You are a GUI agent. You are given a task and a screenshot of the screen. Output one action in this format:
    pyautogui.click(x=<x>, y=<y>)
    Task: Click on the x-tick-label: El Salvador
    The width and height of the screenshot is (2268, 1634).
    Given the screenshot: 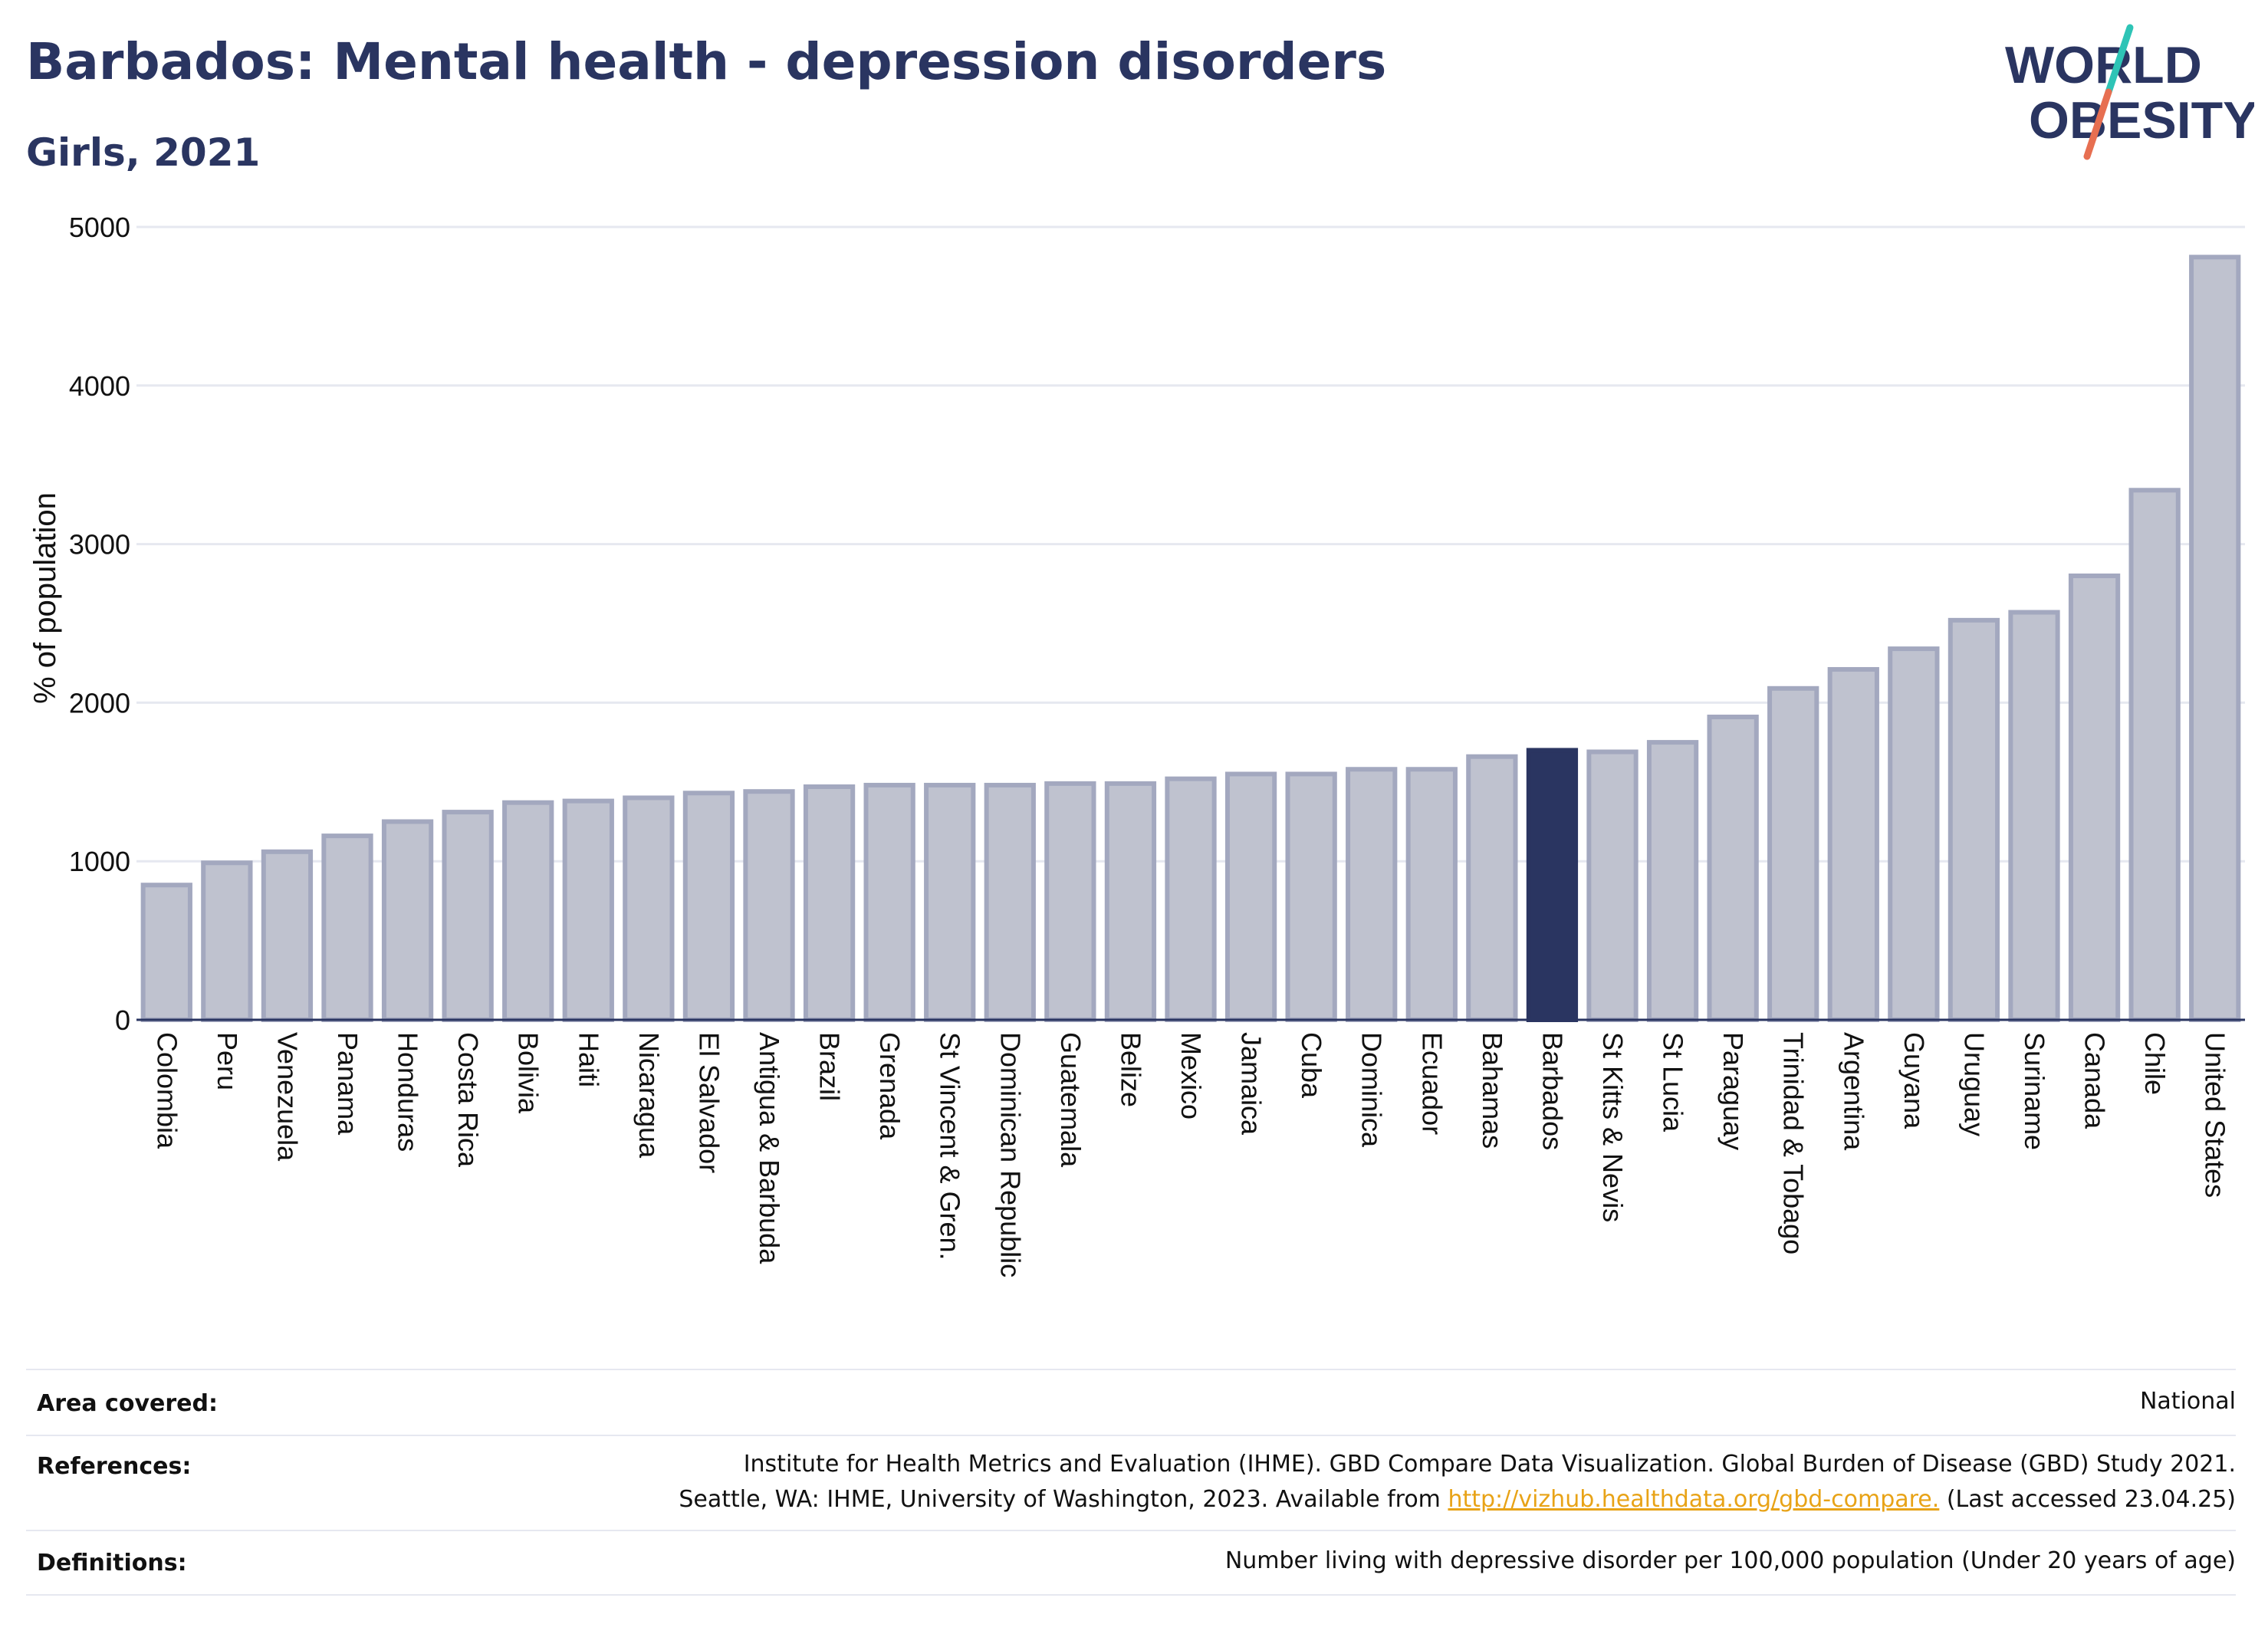 What is the action you would take?
    pyautogui.click(x=709, y=1102)
    